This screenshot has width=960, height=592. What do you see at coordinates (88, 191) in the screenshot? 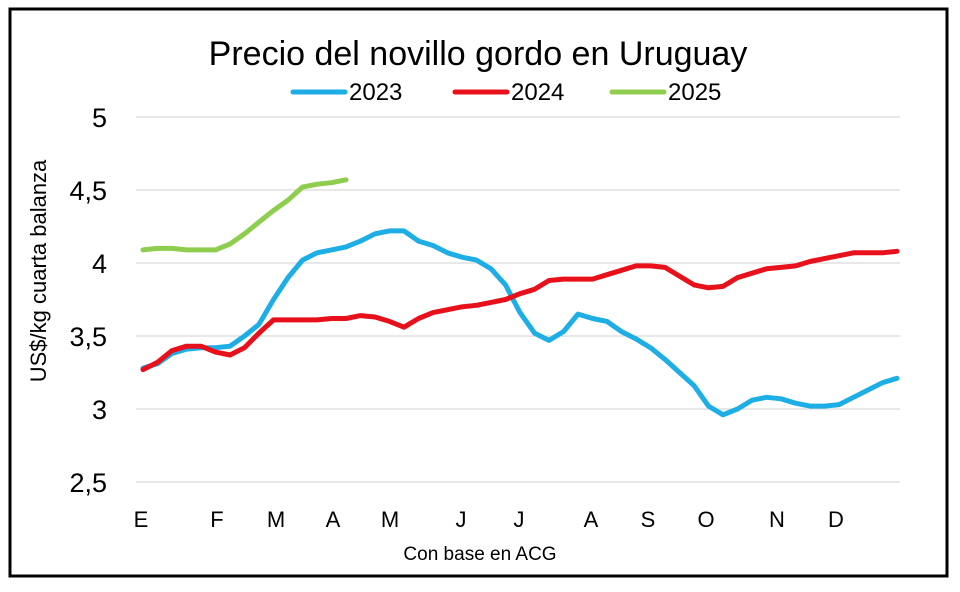
I see `y-tick-label: 4,5` at bounding box center [88, 191].